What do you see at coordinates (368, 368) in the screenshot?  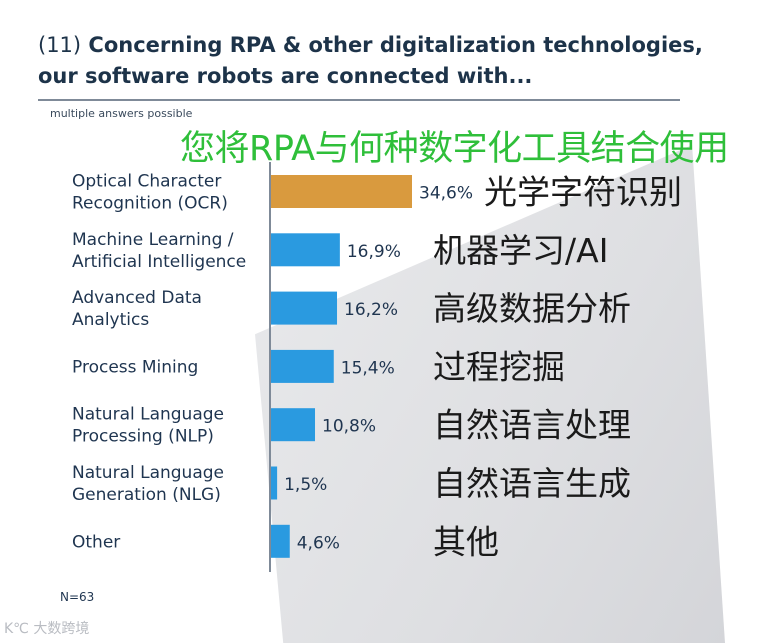 I see `value-label: 15,4%` at bounding box center [368, 368].